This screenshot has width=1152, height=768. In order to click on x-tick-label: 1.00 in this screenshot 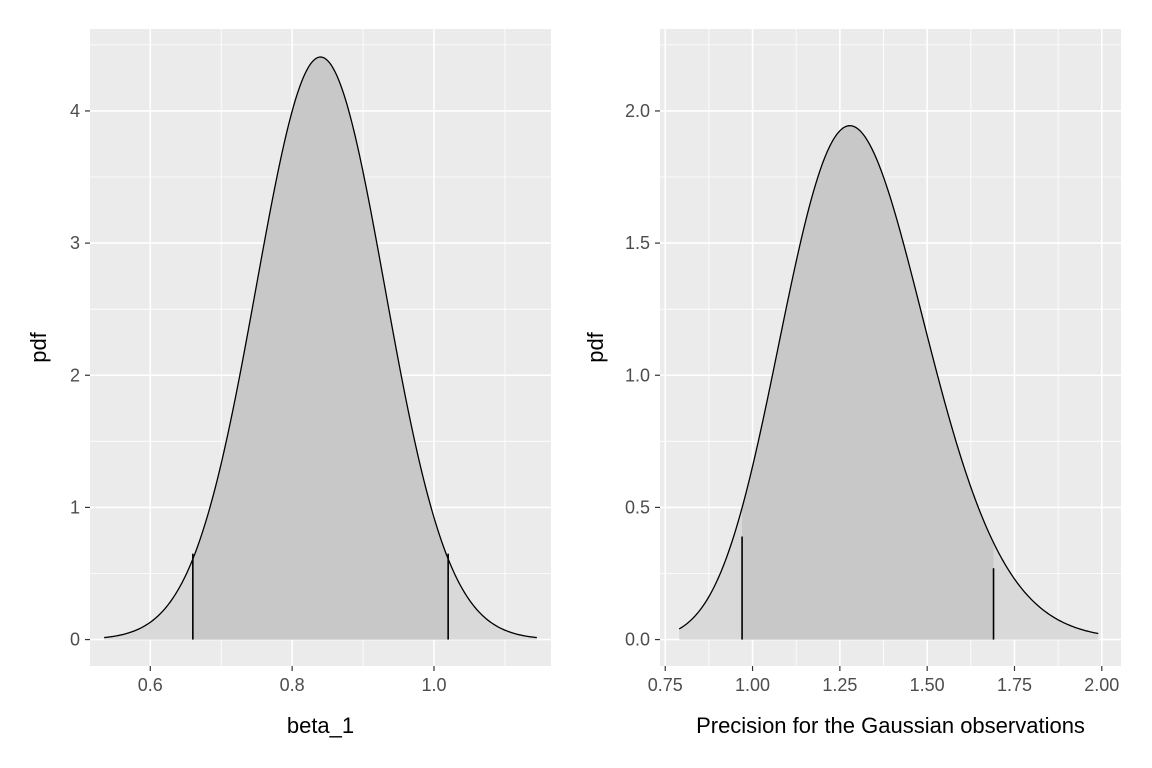, I will do `click(752, 685)`.